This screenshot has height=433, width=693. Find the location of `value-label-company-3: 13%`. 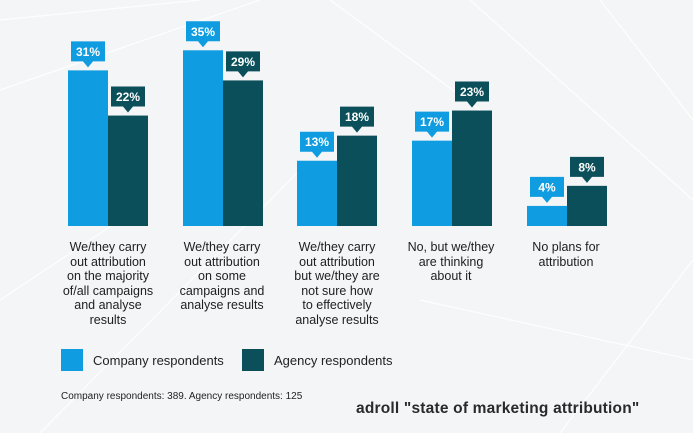

value-label-company-3: 13% is located at coordinates (317, 144).